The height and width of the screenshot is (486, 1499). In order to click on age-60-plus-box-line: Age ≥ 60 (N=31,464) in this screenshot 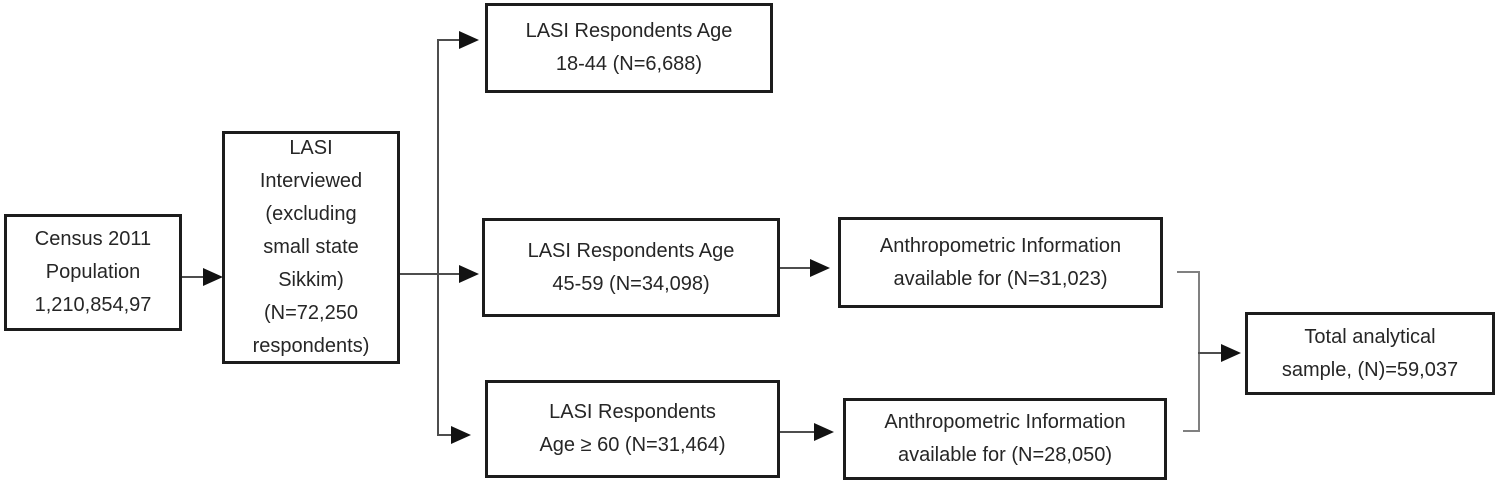, I will do `click(632, 445)`.